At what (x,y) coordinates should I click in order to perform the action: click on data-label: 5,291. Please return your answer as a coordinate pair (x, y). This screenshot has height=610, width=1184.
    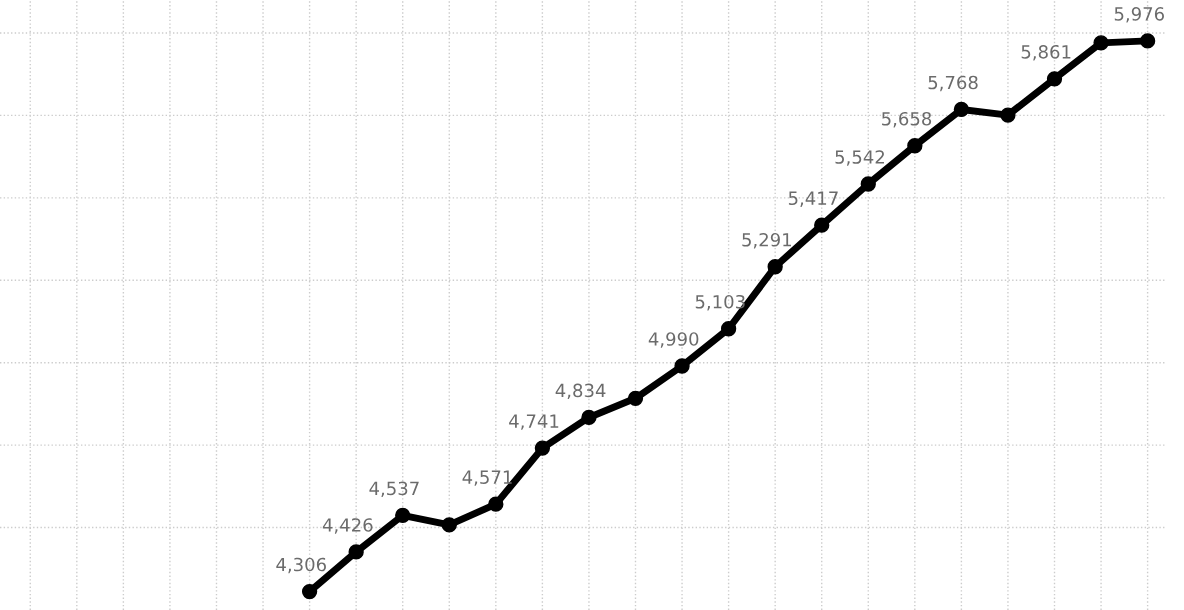
    Looking at the image, I should click on (767, 240).